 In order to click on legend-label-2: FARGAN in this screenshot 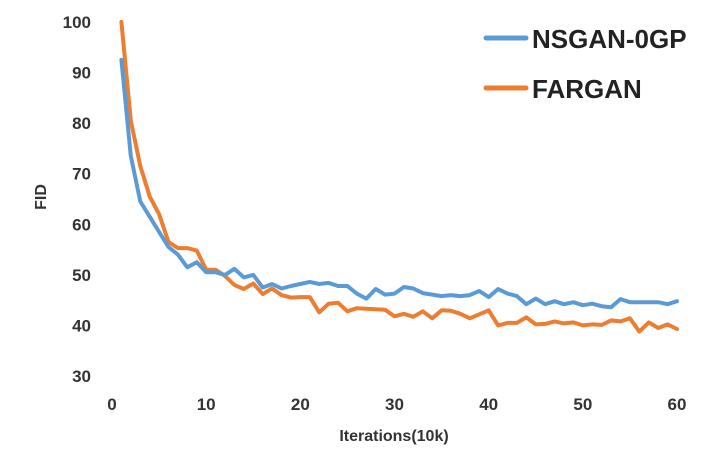, I will do `click(587, 89)`.